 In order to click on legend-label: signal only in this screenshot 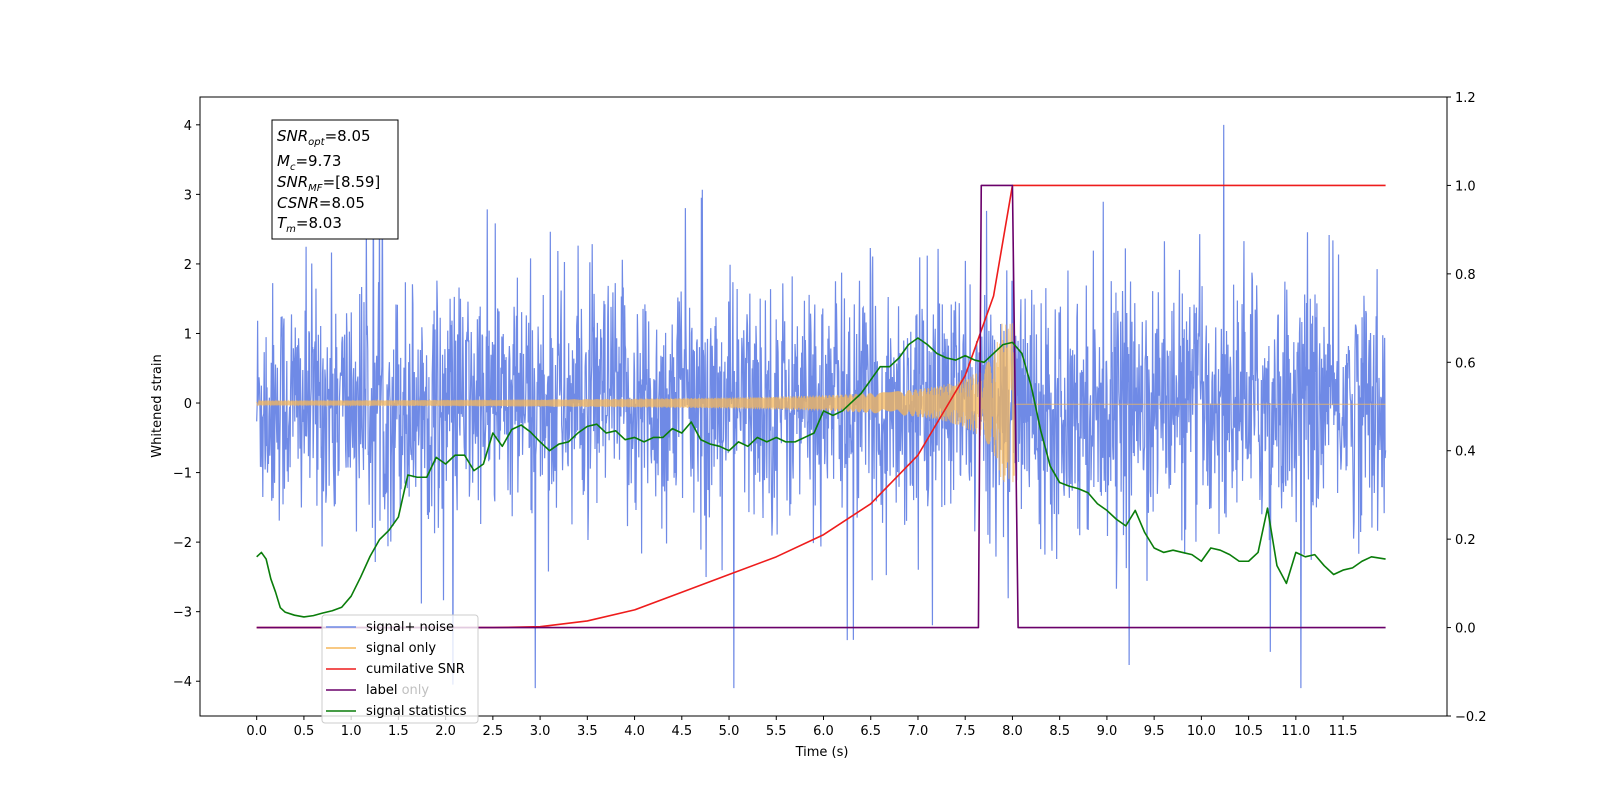, I will do `click(401, 648)`.